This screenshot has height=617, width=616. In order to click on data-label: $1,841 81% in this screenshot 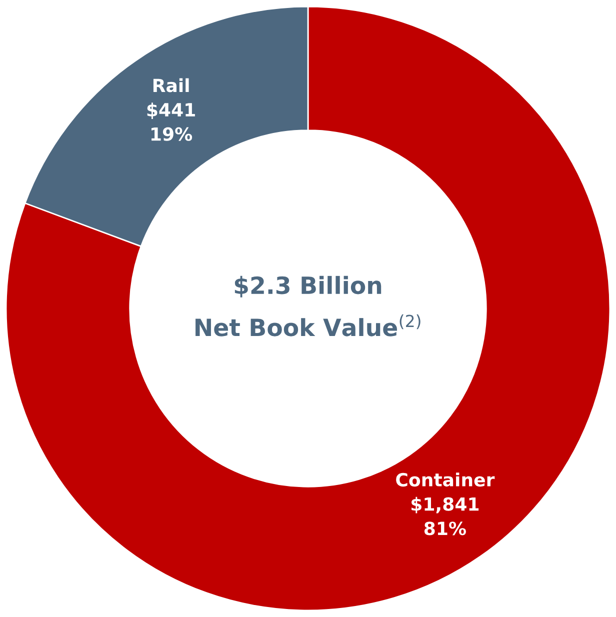, I will do `click(445, 516)`.